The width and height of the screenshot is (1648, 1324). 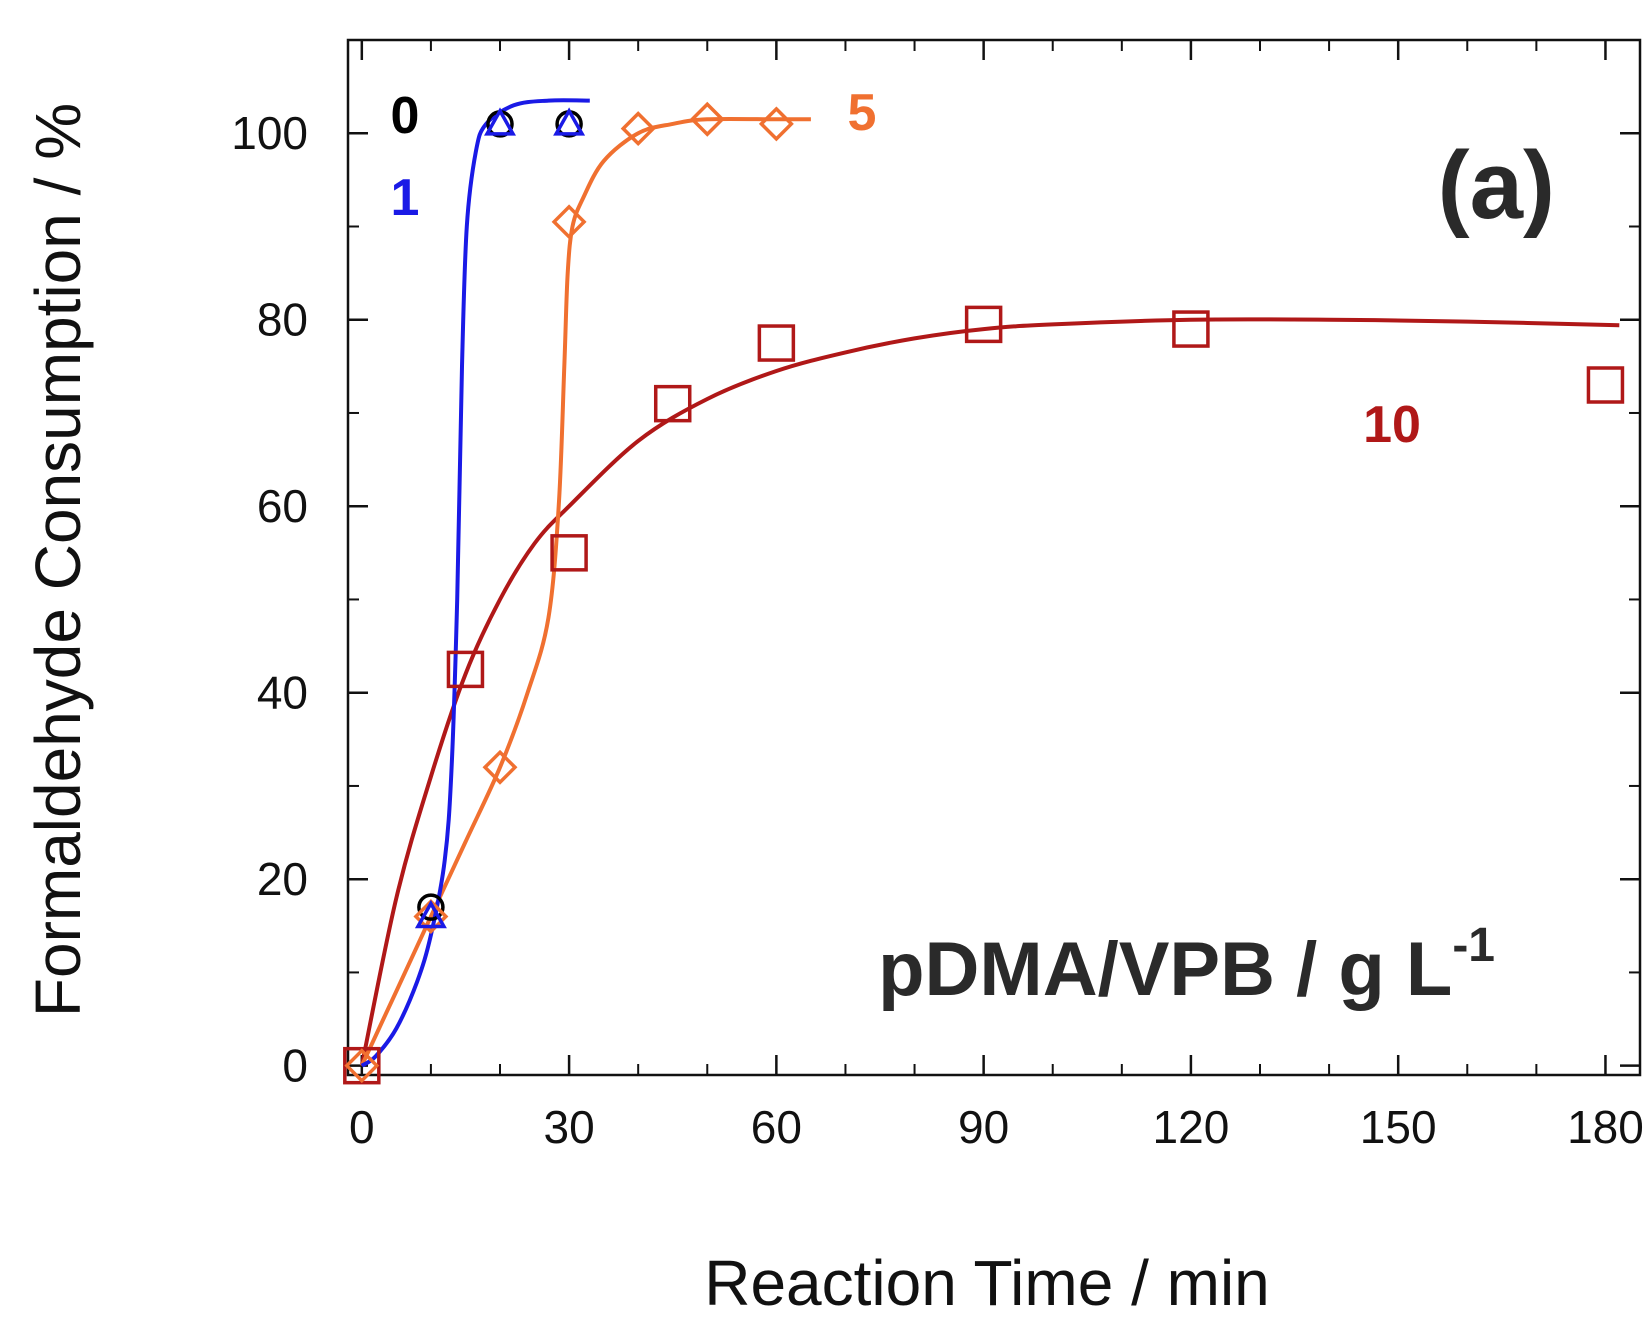 What do you see at coordinates (362, 1127) in the screenshot?
I see `x-tick-label-0: 0` at bounding box center [362, 1127].